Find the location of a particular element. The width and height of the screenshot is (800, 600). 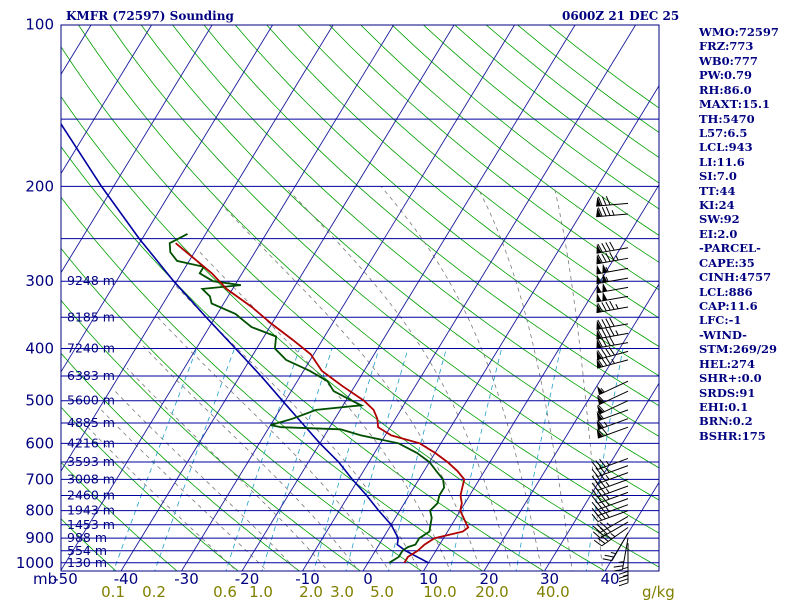

pressure-axis-label: mb is located at coordinates (45, 579).